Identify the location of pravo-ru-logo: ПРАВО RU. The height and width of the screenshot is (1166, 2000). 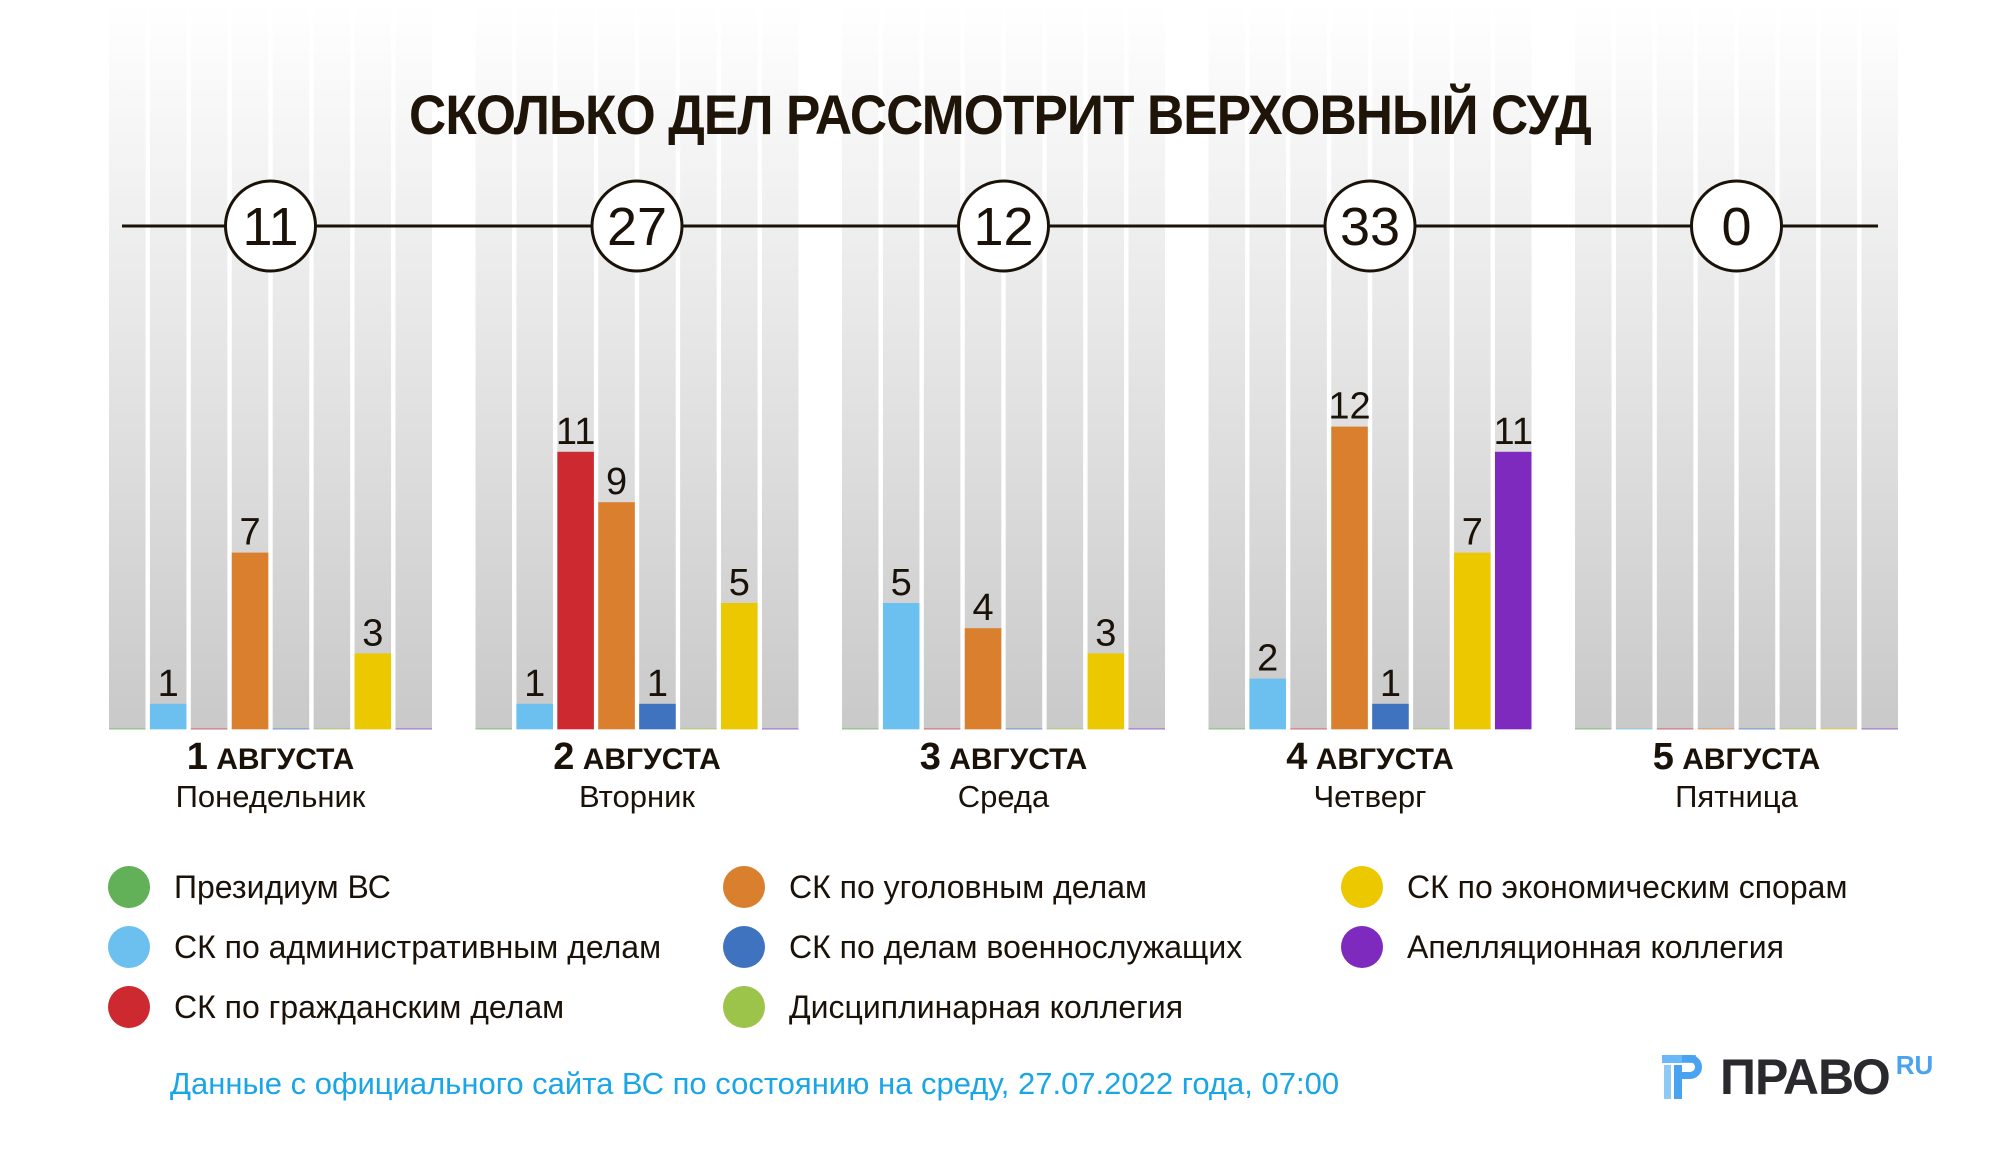
(1798, 1077).